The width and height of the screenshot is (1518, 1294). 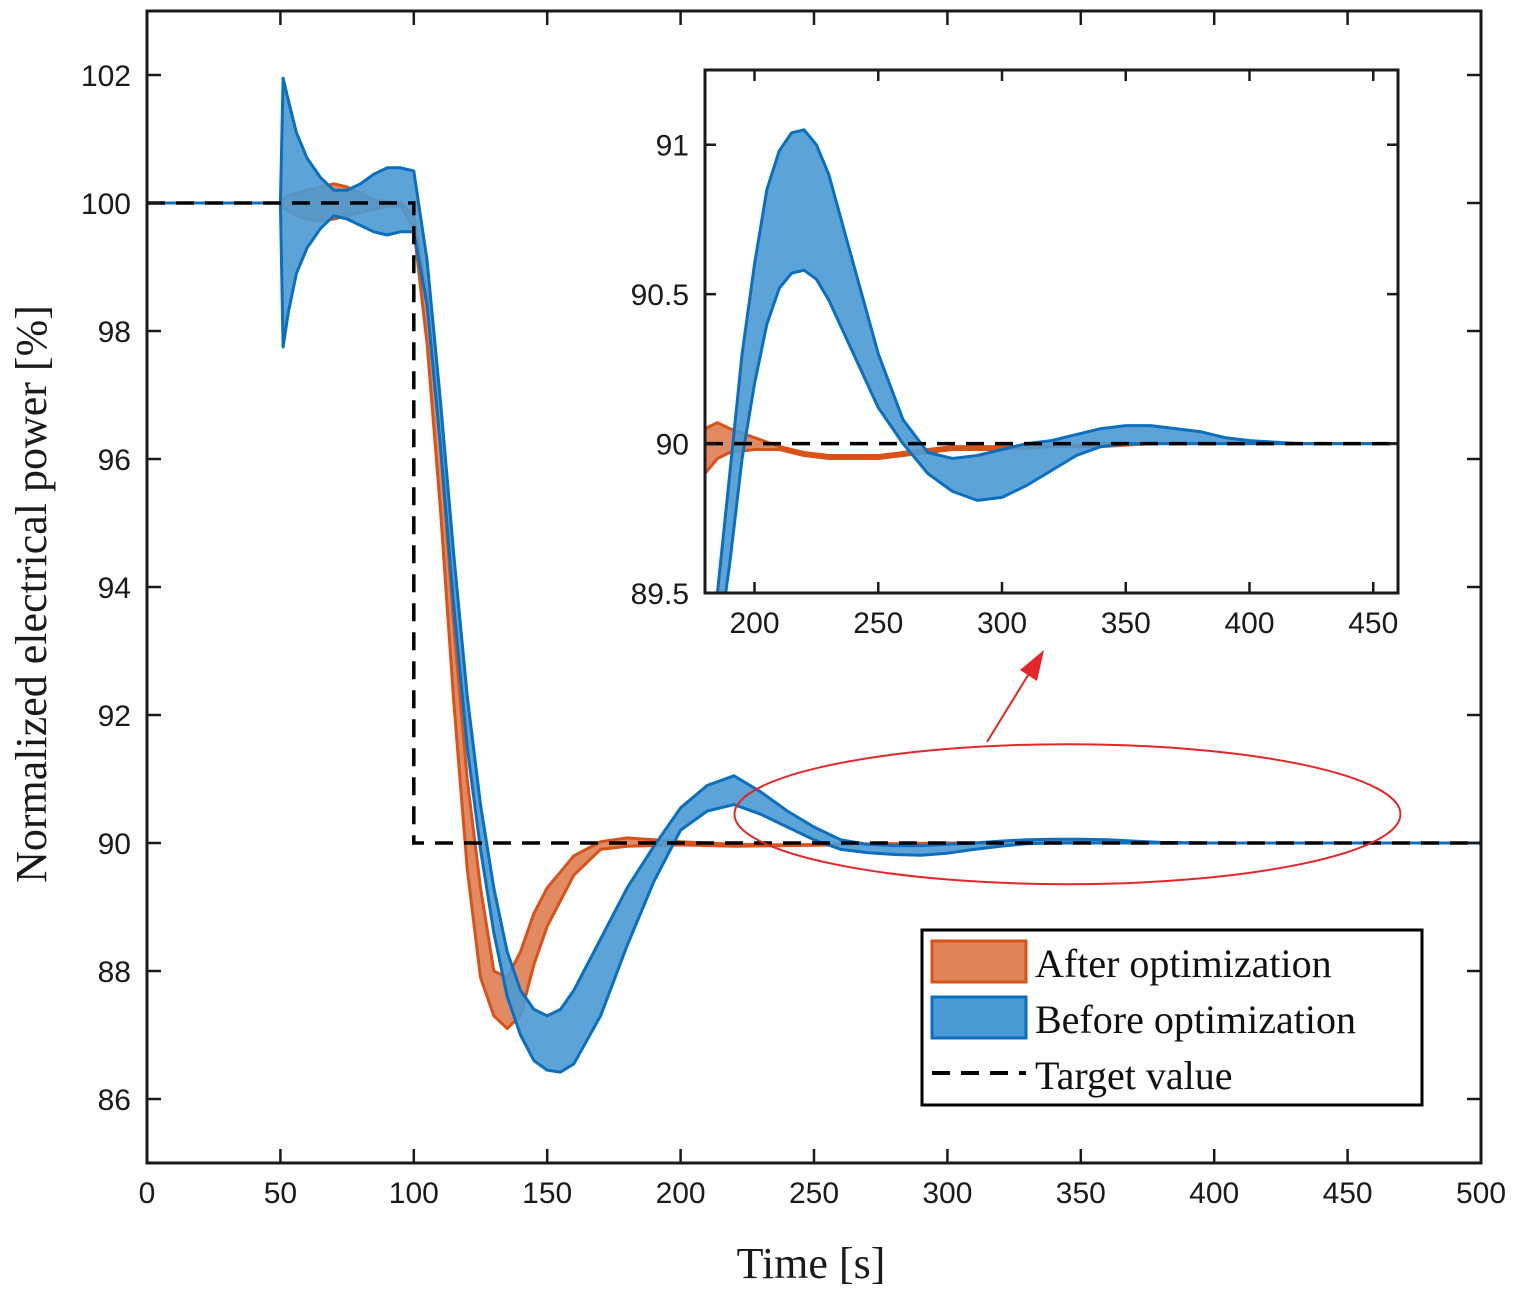 What do you see at coordinates (1373, 623) in the screenshot?
I see `inset-xtick-label: 450` at bounding box center [1373, 623].